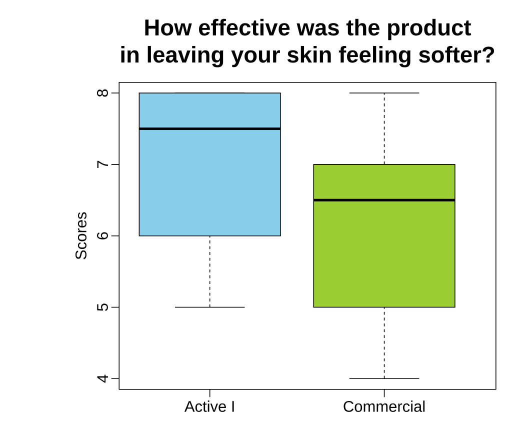 This screenshot has width=519, height=436. Describe the element at coordinates (384, 406) in the screenshot. I see `x-tick-label: Commercial` at that location.